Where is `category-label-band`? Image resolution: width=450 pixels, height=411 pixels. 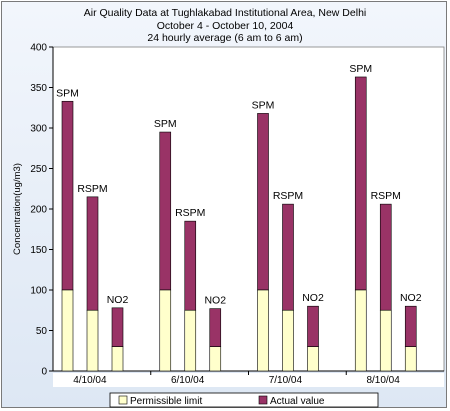 category-label-band is located at coordinates (248, 380).